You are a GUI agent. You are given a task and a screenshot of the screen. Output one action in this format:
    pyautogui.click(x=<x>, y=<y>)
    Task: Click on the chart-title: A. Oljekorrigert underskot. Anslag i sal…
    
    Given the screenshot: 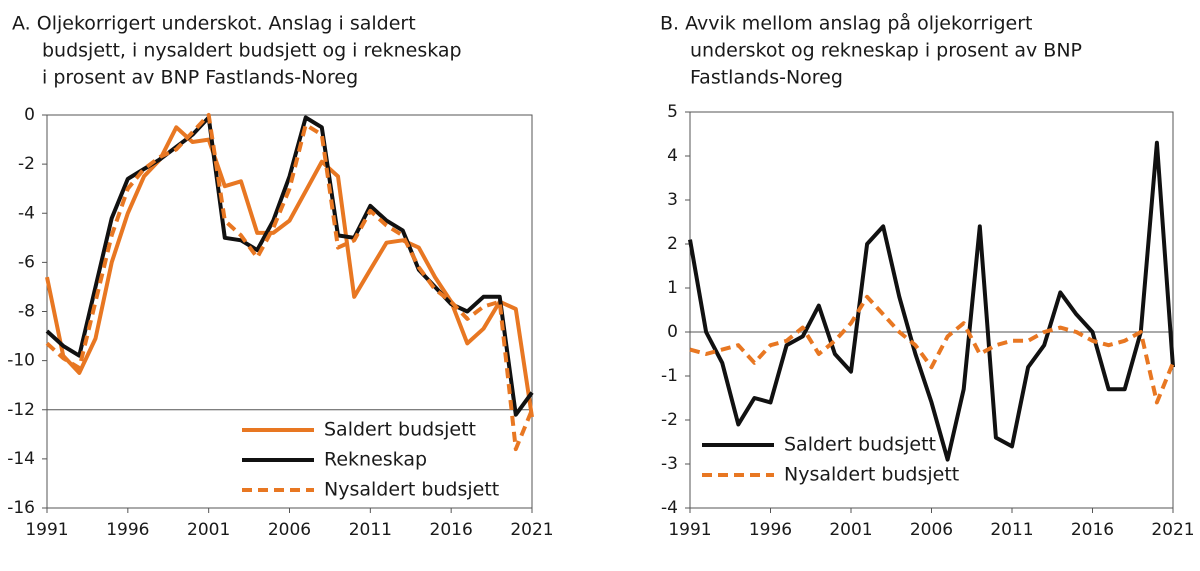 What is the action you would take?
    pyautogui.click(x=214, y=24)
    